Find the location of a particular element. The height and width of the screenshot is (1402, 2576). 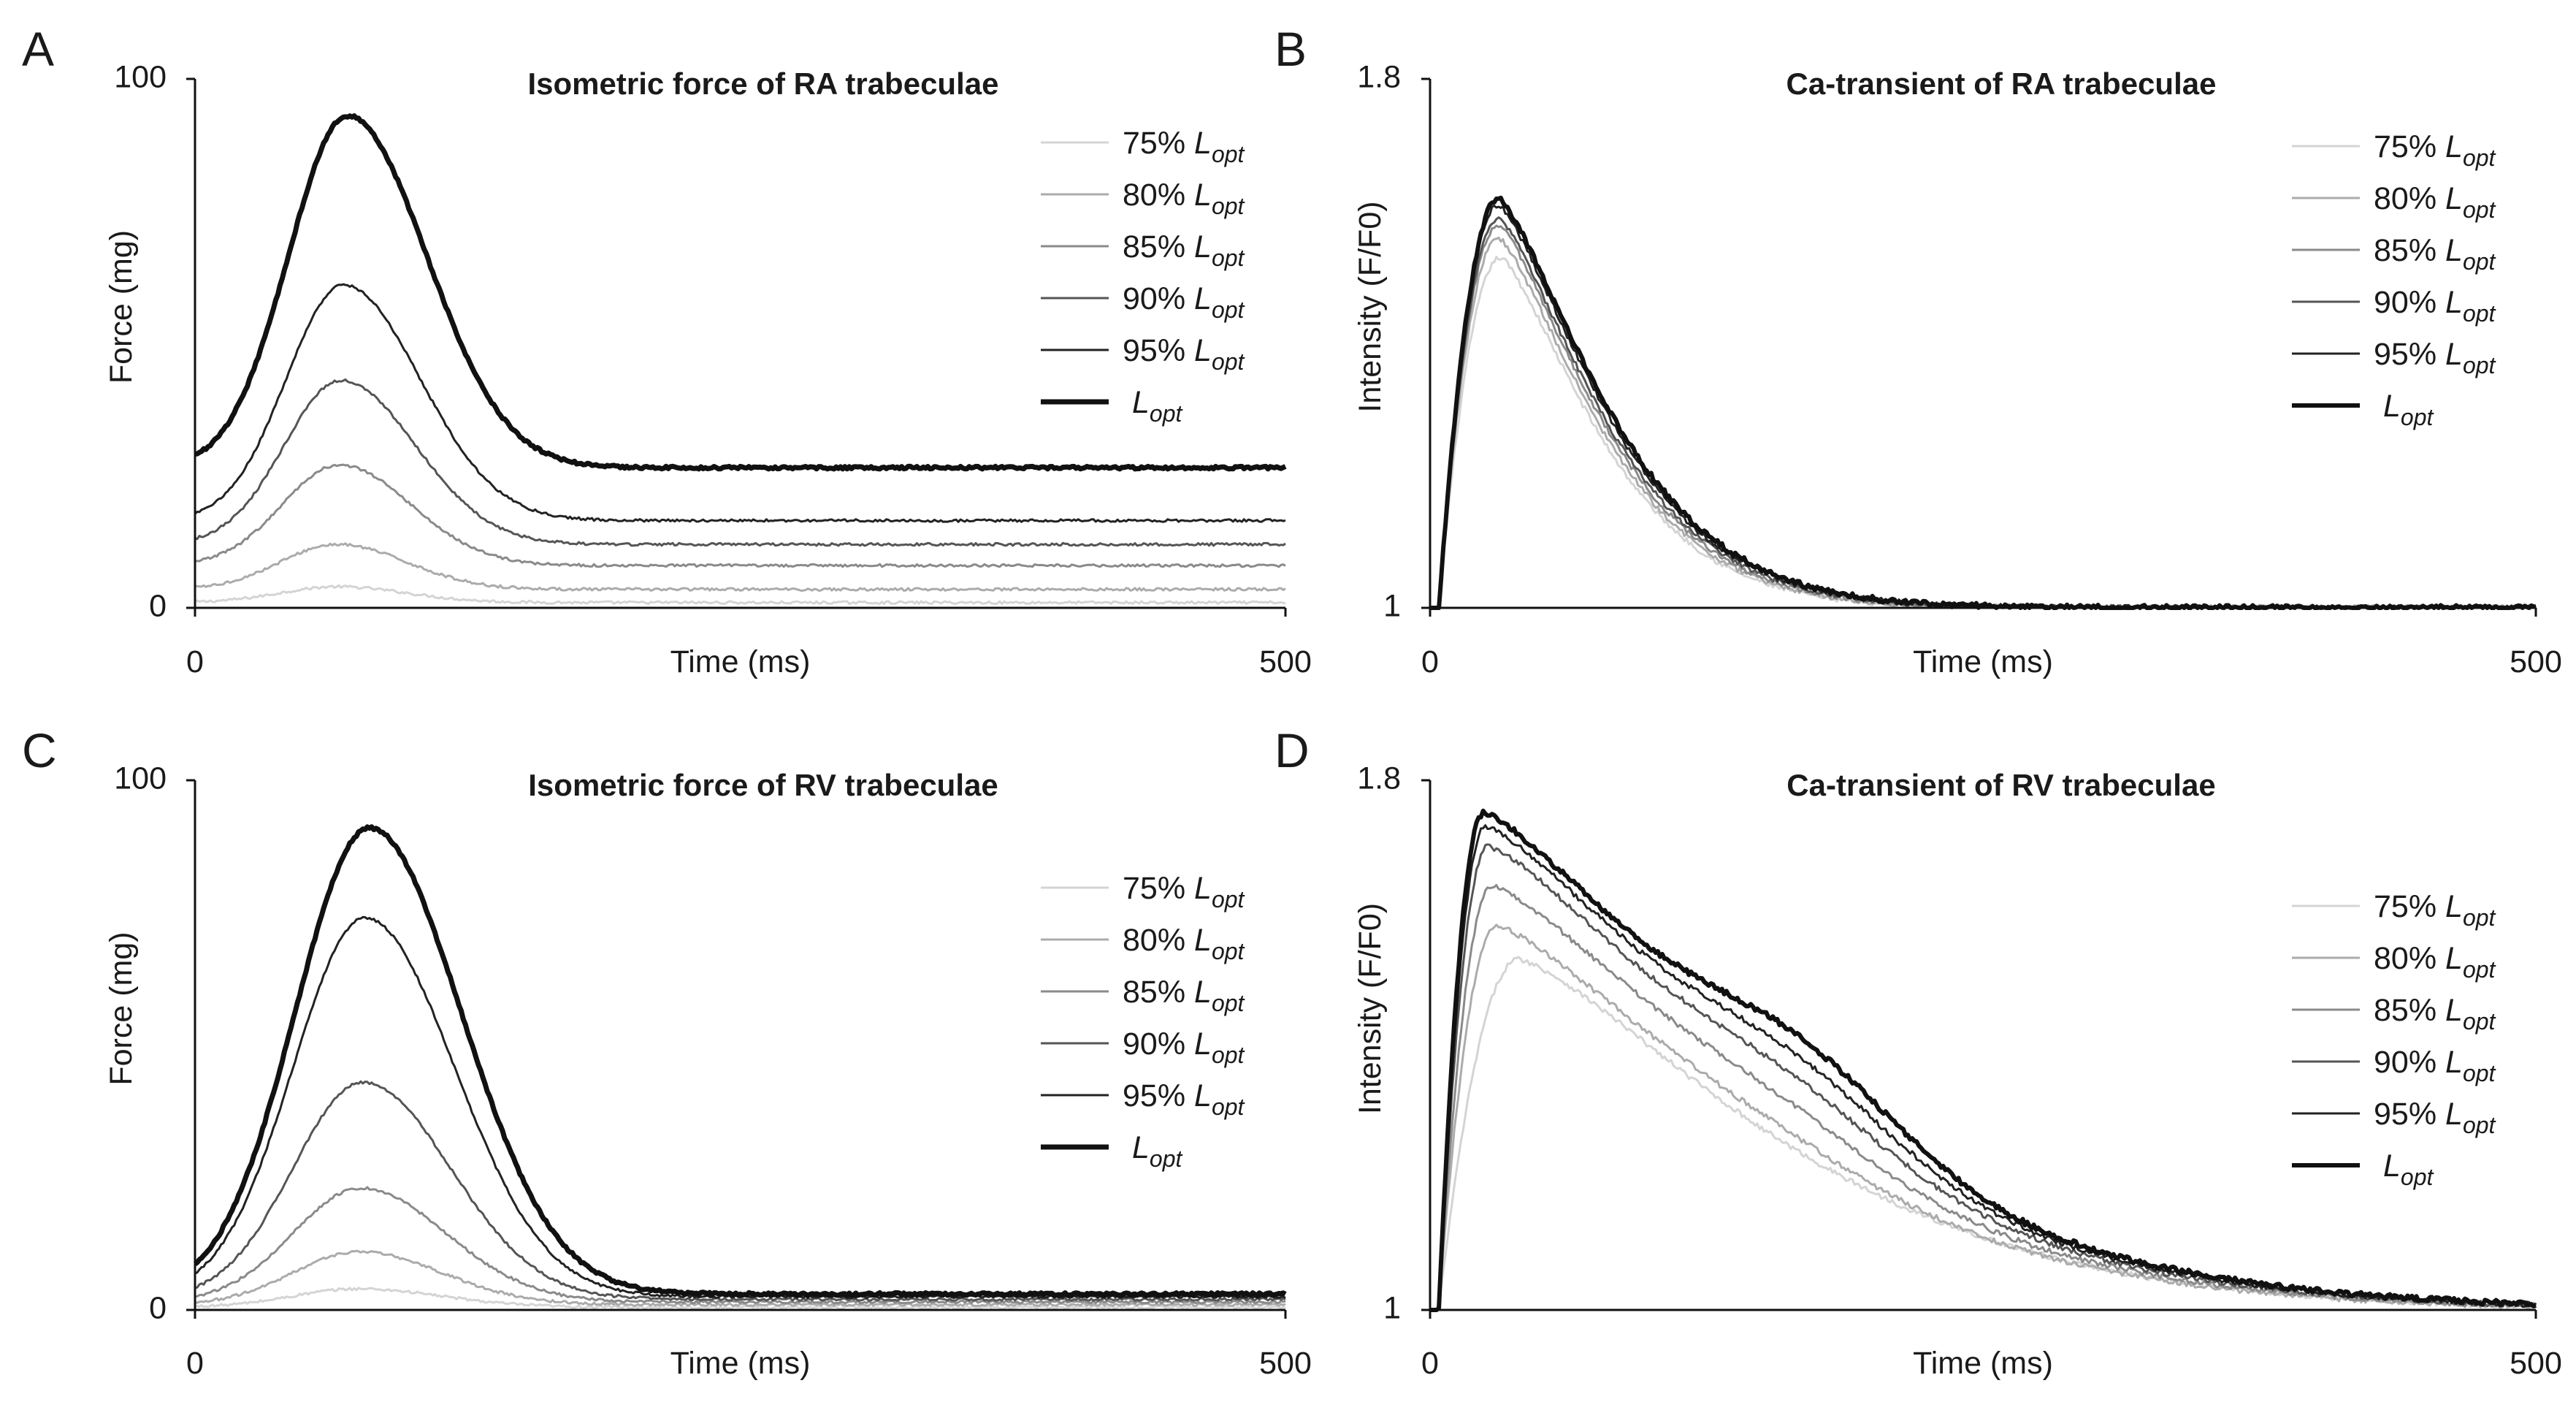

chart-title: Isometric force of RV trabeculae is located at coordinates (763, 785).